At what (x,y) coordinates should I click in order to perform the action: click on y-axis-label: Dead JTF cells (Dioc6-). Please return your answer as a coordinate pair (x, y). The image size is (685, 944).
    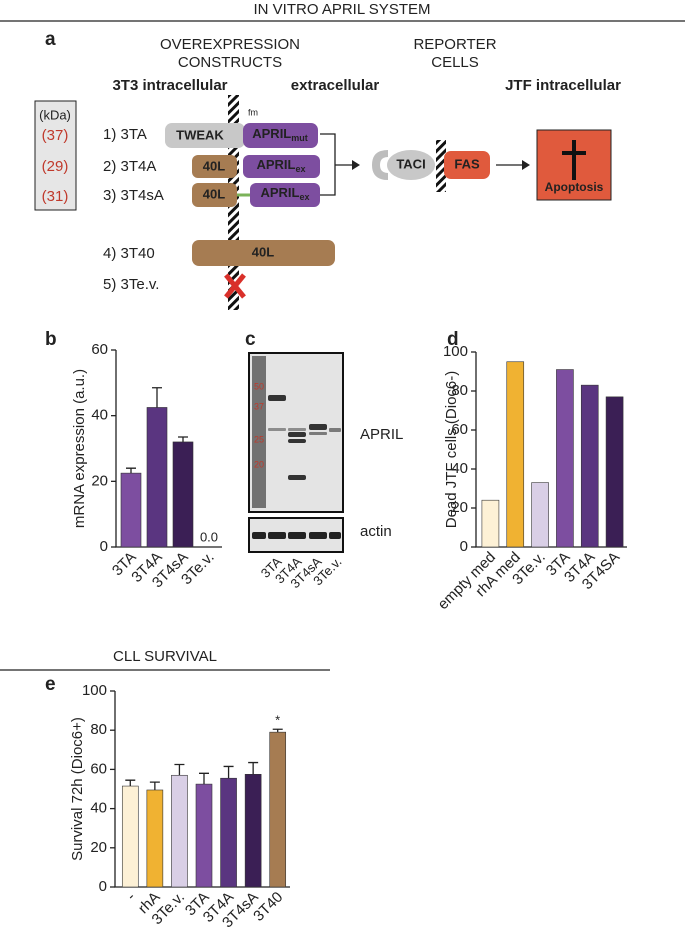
    Looking at the image, I should click on (451, 450).